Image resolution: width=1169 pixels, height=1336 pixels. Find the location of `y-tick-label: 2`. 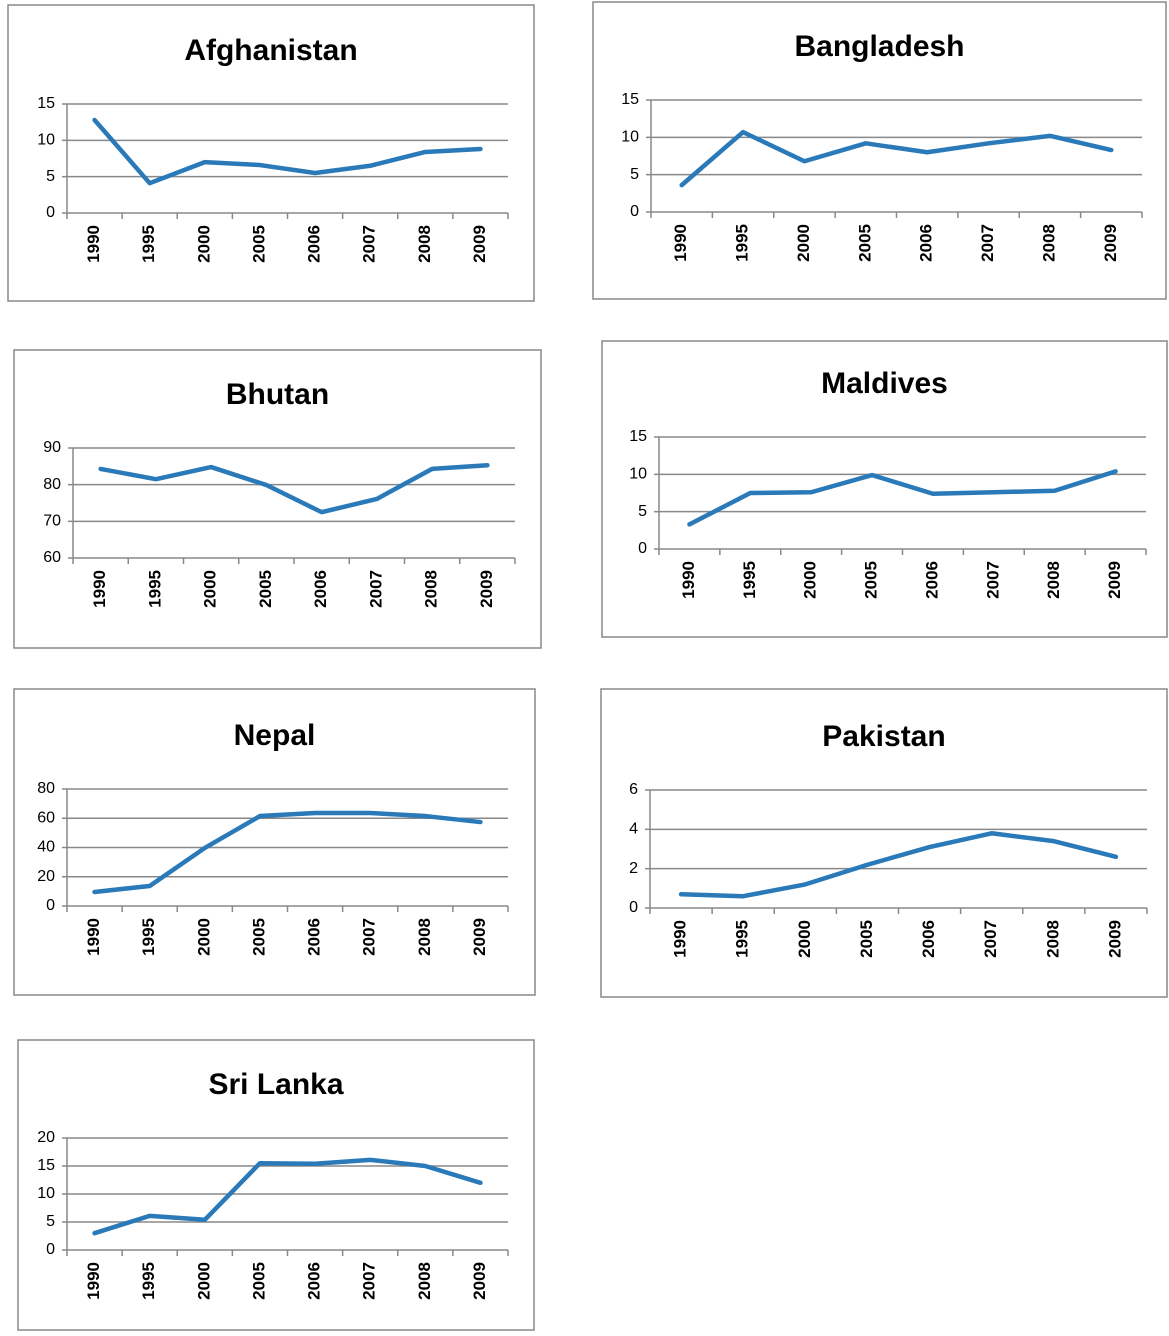

y-tick-label: 2 is located at coordinates (633, 868).